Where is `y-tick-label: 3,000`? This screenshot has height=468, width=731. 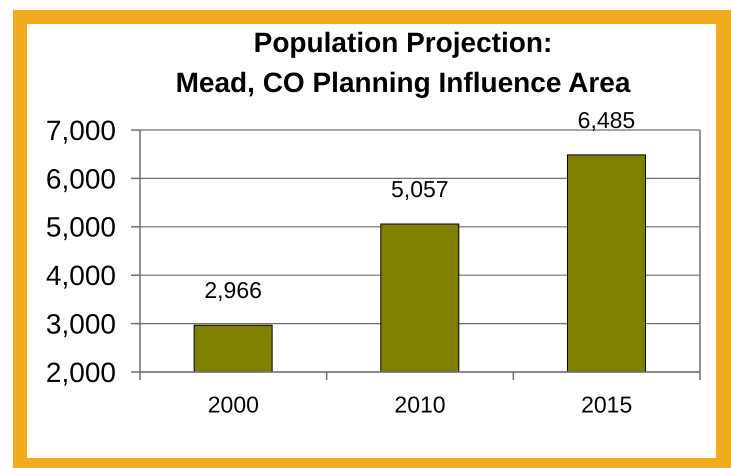
y-tick-label: 3,000 is located at coordinates (81, 324).